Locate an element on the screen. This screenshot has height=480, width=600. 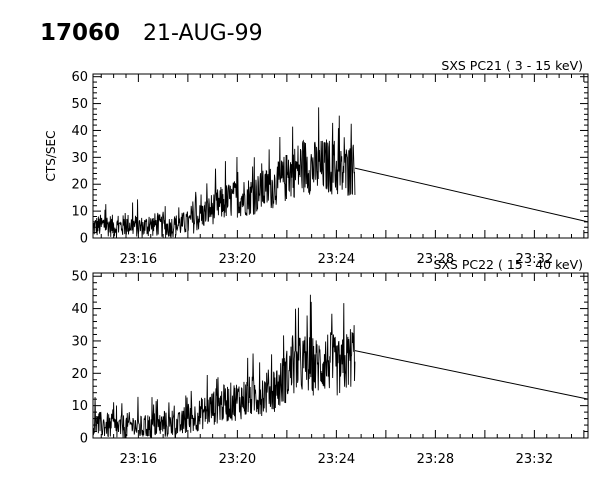
panel-title: SXS PC22 ( 15 - 40 keV) is located at coordinates (508, 264).